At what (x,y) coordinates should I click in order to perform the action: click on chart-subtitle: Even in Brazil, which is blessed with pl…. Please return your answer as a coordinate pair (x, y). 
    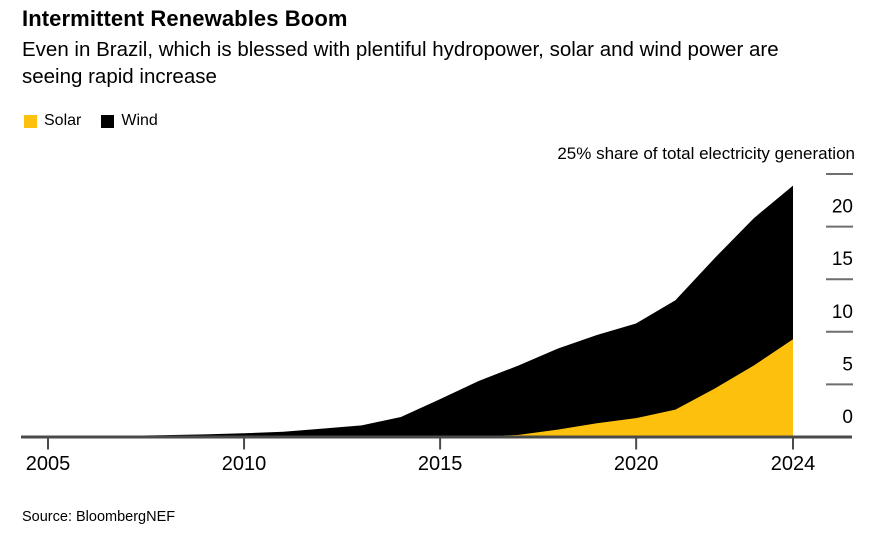
    Looking at the image, I should click on (400, 63).